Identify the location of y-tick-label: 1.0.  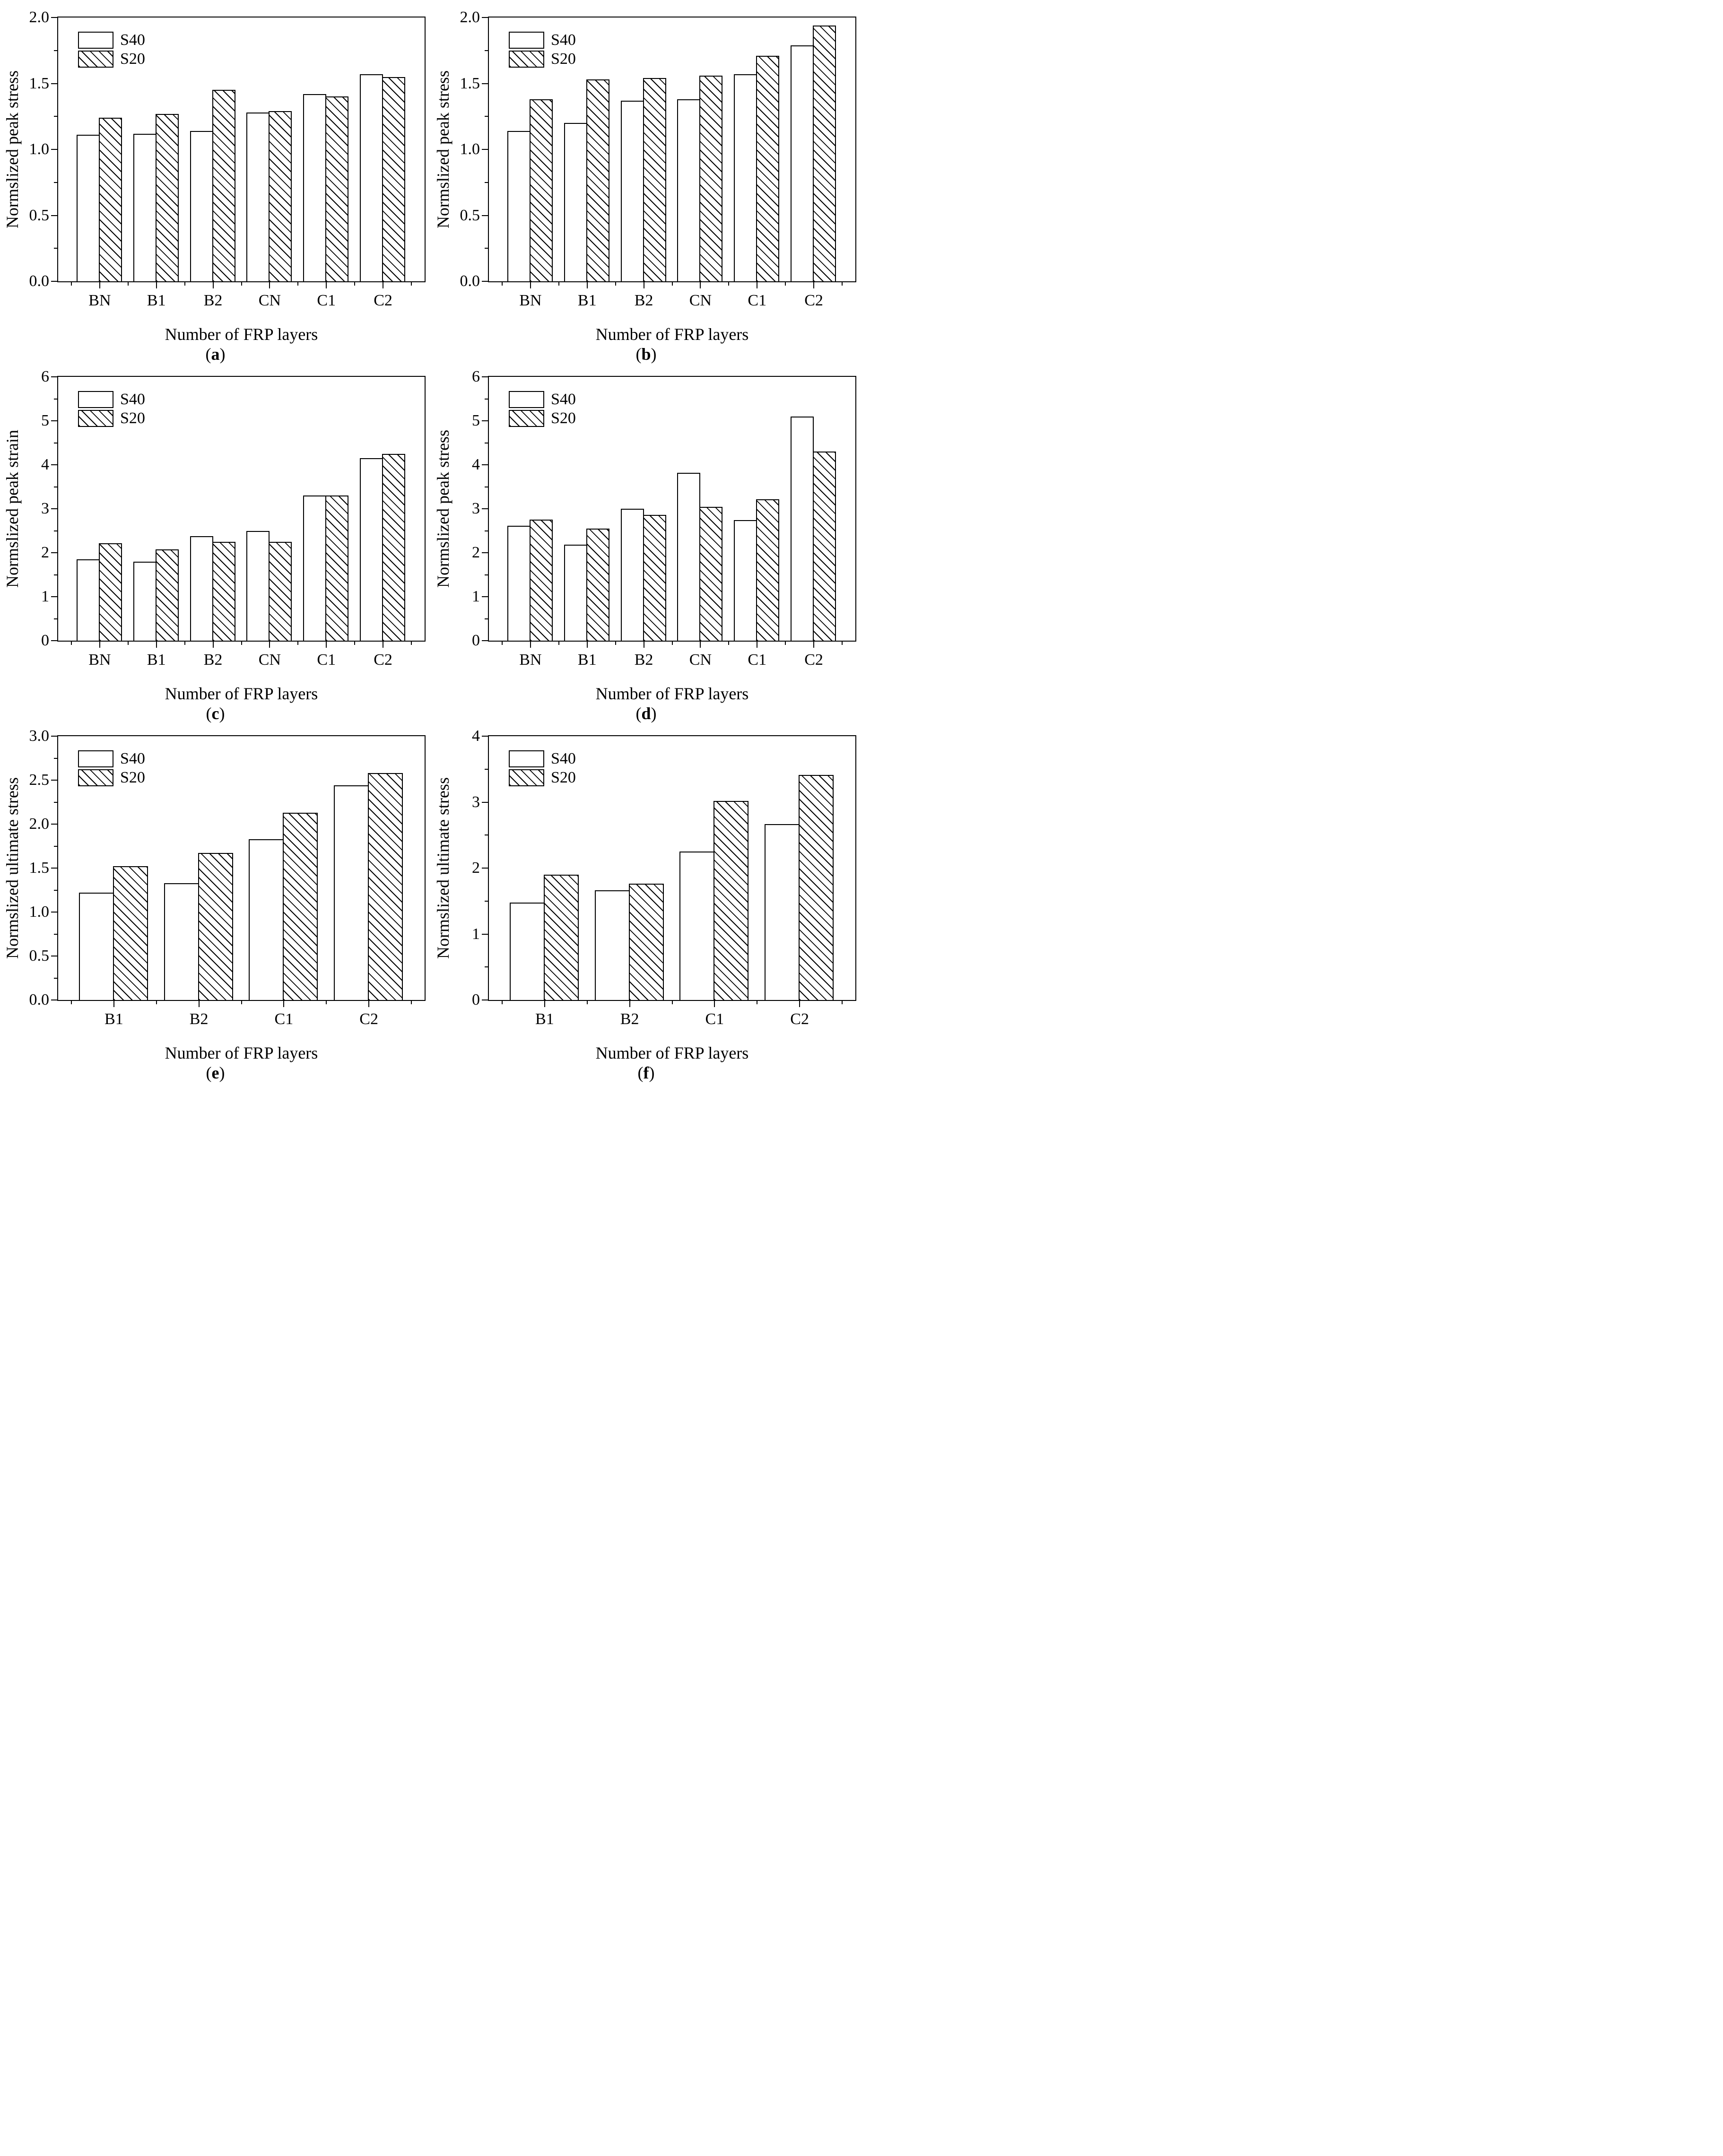
(39, 912).